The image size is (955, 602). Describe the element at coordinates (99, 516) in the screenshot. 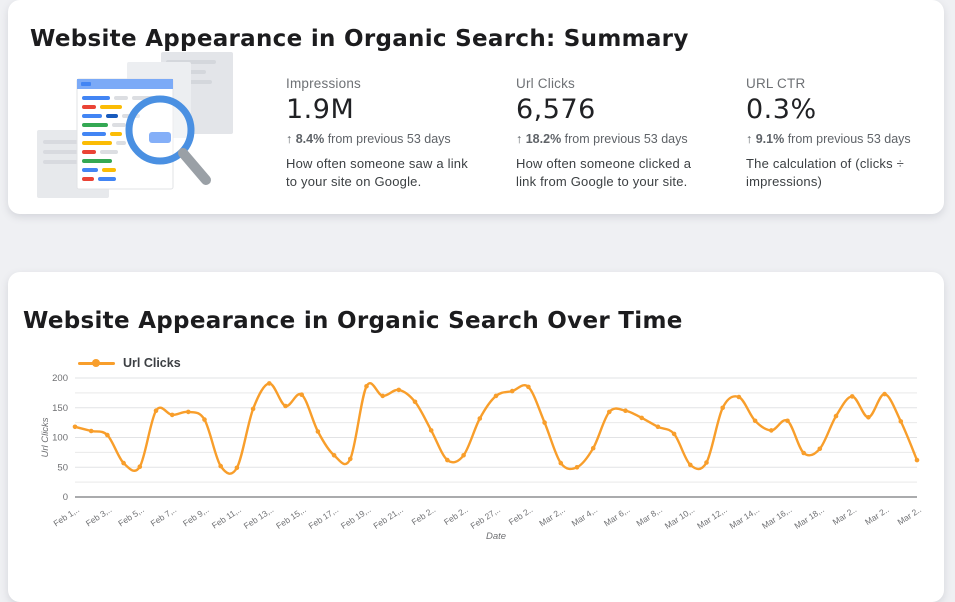

I see `x-tick-label: Feb 3,..` at that location.